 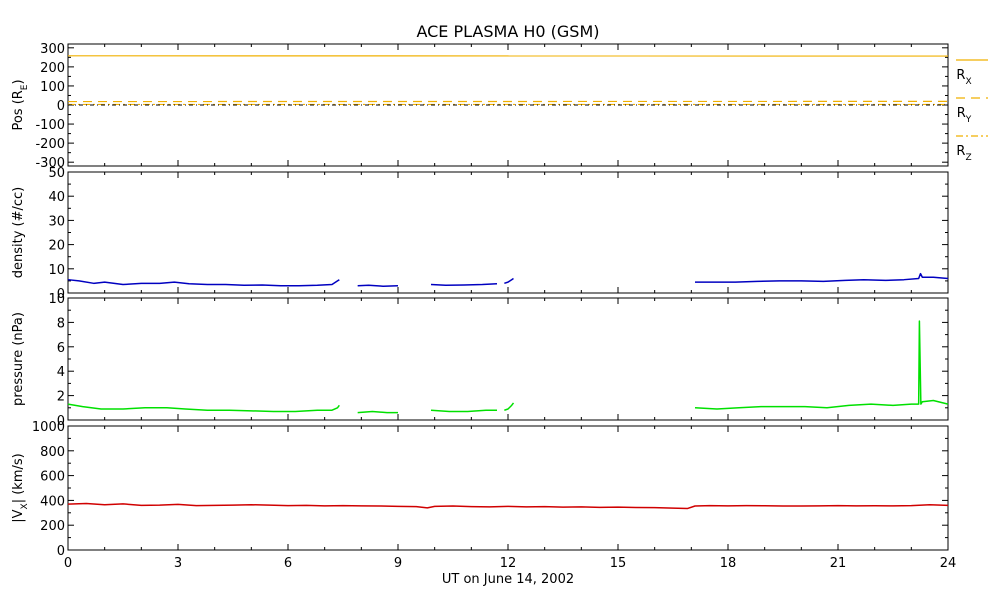 What do you see at coordinates (56, 246) in the screenshot?
I see `y-tick-label: 20` at bounding box center [56, 246].